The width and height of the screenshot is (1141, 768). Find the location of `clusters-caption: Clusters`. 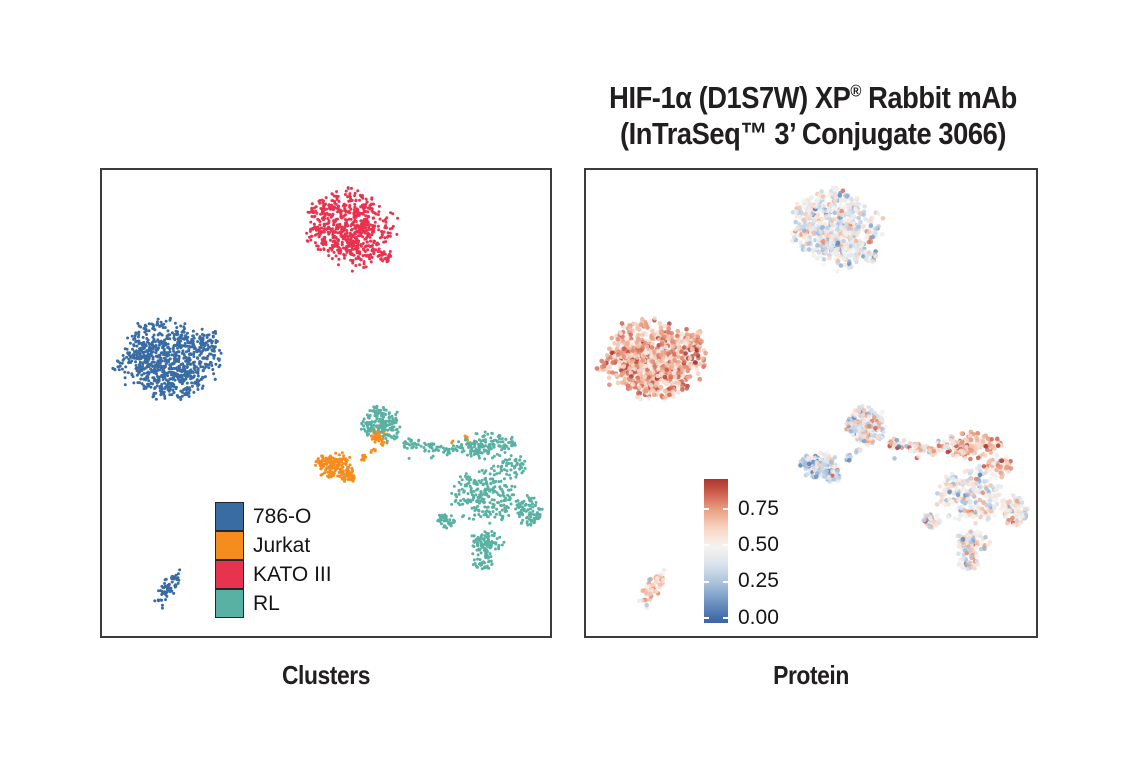

clusters-caption: Clusters is located at coordinates (326, 675).